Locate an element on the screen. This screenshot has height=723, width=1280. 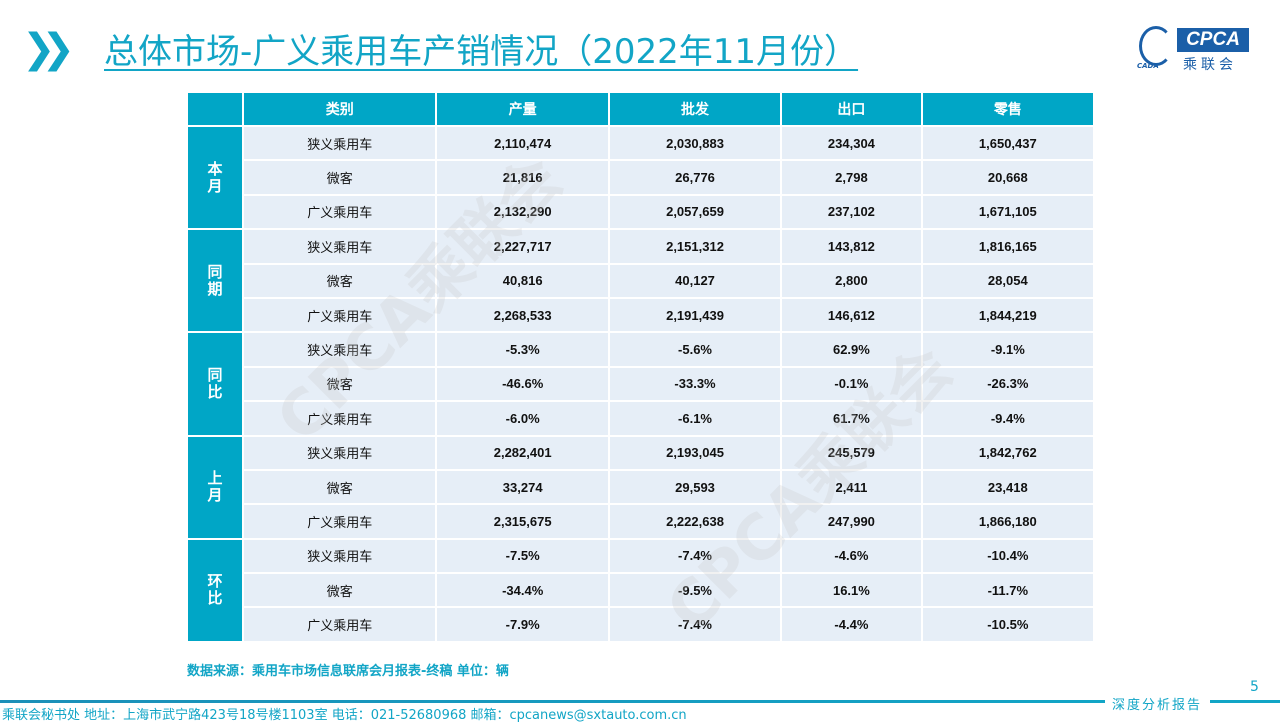
value-cell: -10.4% is located at coordinates (1007, 556).